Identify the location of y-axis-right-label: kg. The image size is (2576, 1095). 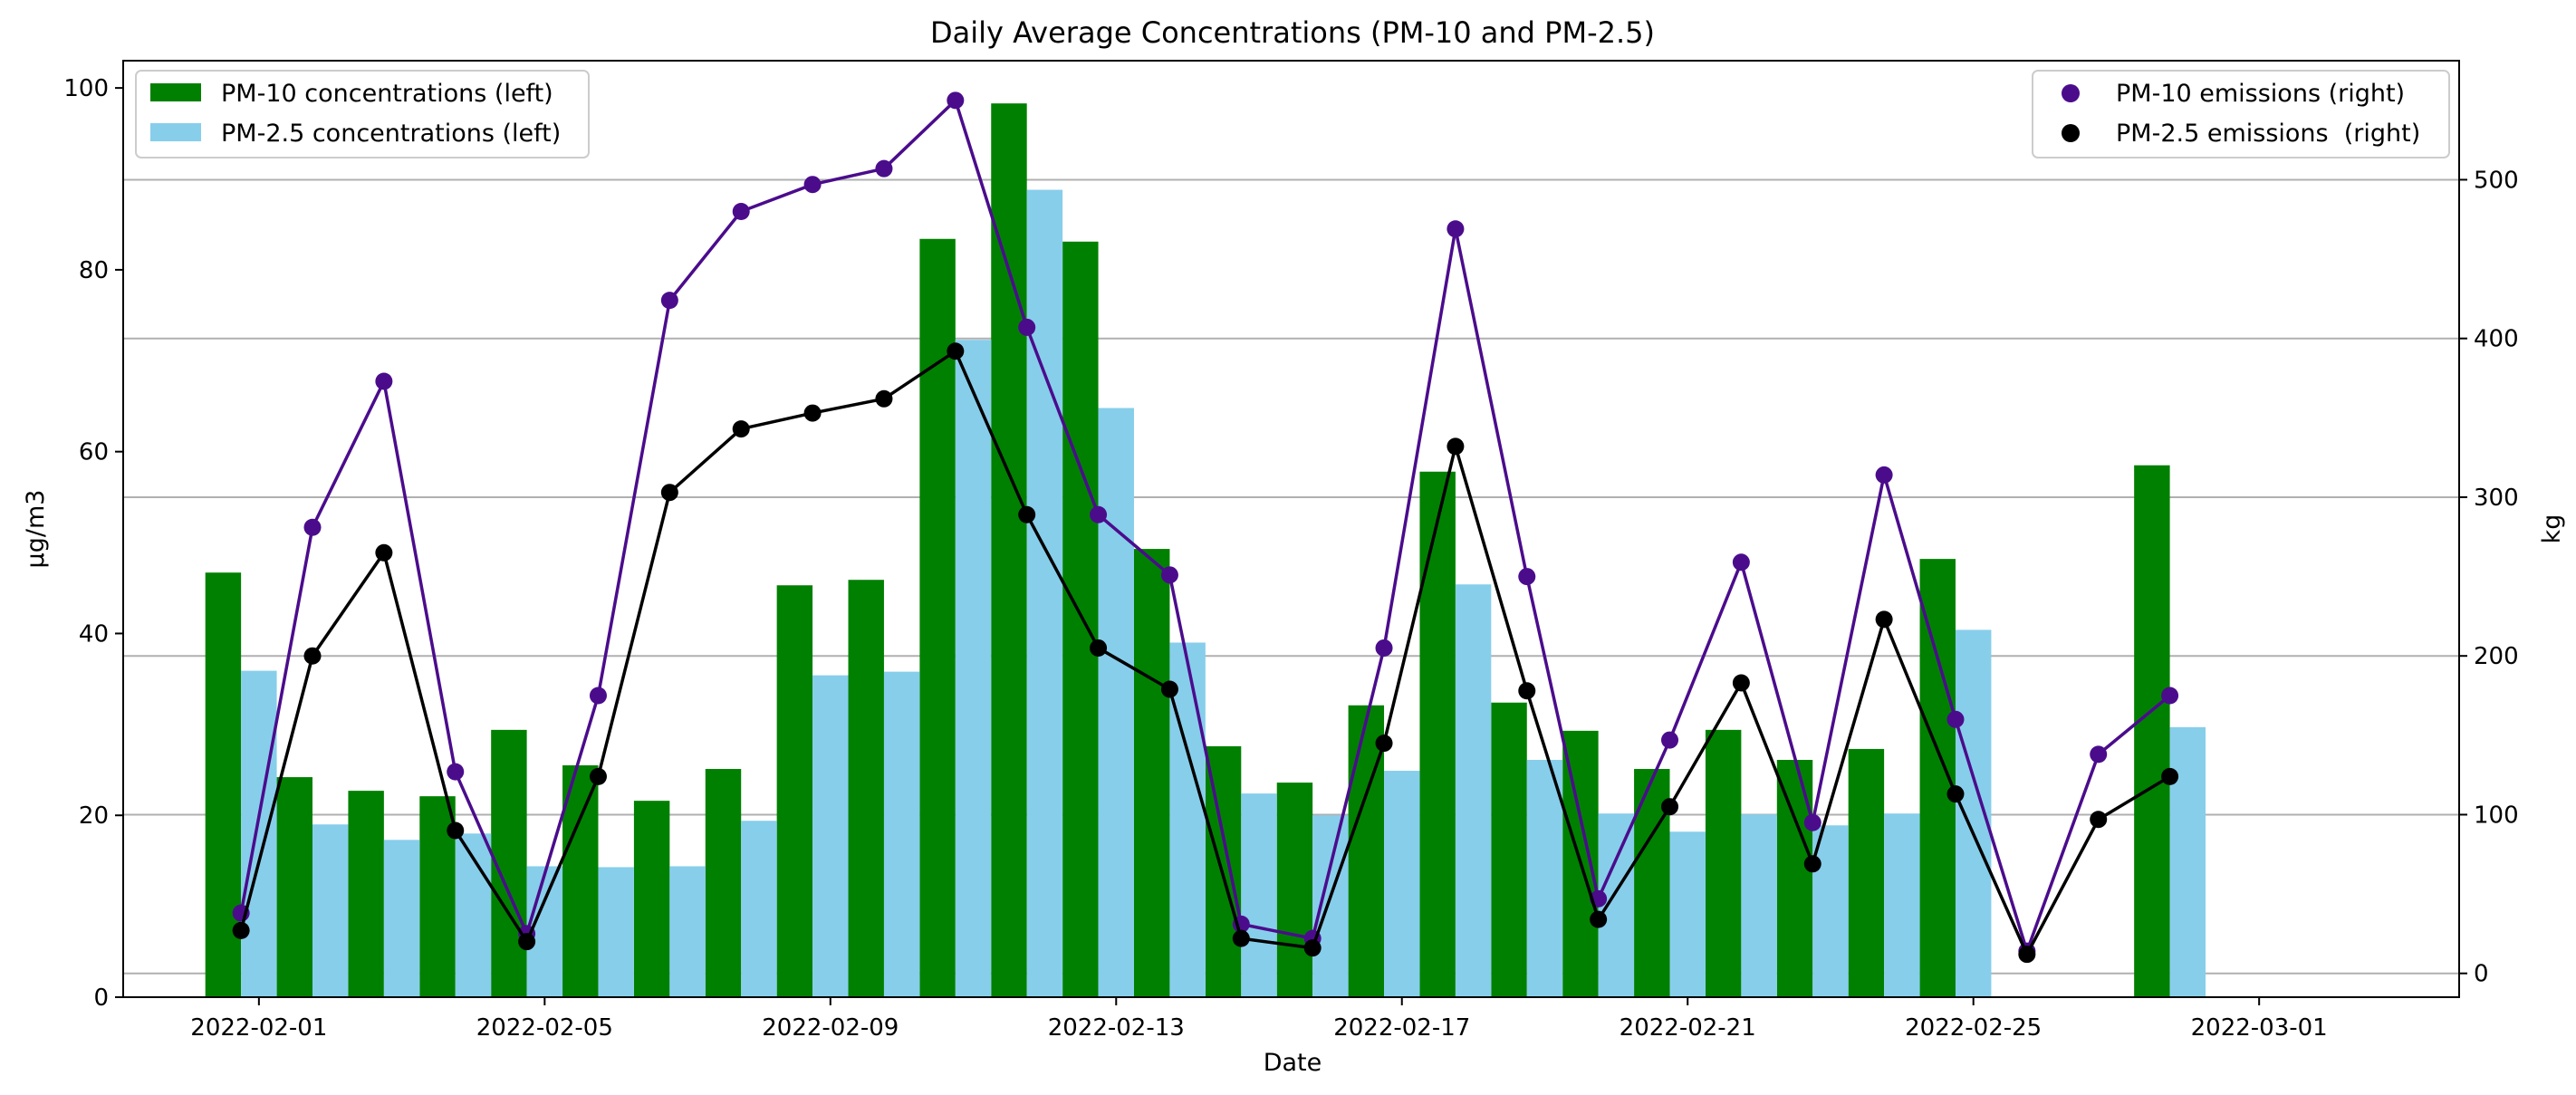
(2552, 529).